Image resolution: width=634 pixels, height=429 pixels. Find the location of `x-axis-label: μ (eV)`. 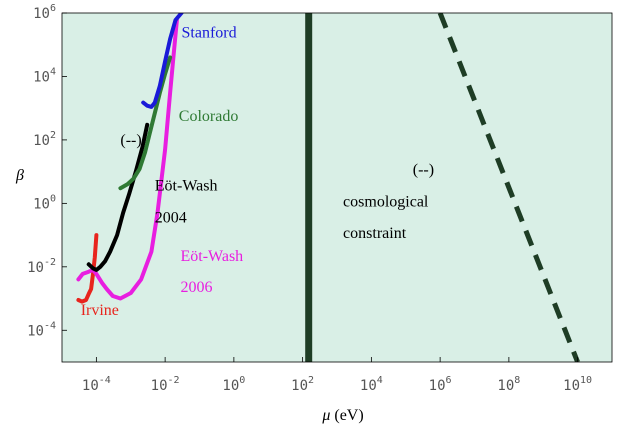

x-axis-label: μ (eV) is located at coordinates (342, 415).